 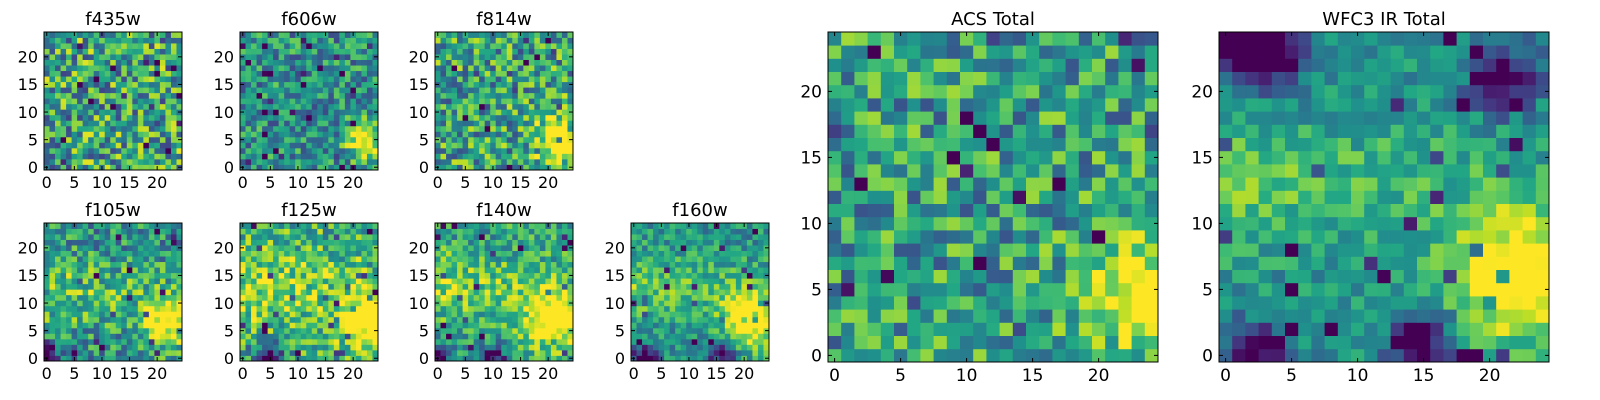 I want to click on x-tick-label: 5, so click(x=270, y=182).